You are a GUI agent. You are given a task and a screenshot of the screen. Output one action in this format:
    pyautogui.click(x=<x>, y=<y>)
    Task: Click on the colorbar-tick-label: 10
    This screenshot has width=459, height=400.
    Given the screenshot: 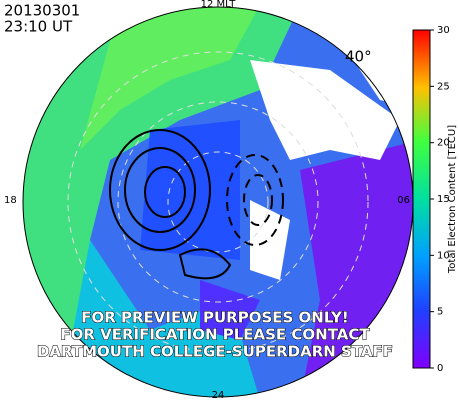 What is the action you would take?
    pyautogui.click(x=443, y=255)
    